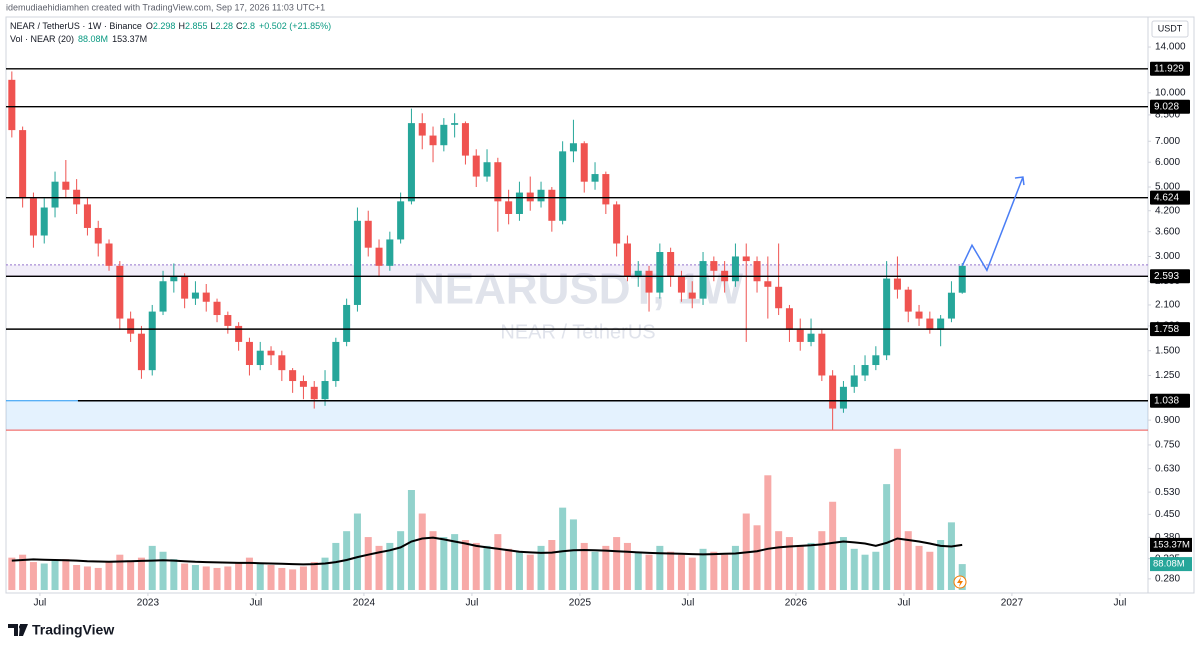 The width and height of the screenshot is (1200, 650). I want to click on watermark: NEARUSDT, 1W NEAR / TetherUS, so click(578, 304).